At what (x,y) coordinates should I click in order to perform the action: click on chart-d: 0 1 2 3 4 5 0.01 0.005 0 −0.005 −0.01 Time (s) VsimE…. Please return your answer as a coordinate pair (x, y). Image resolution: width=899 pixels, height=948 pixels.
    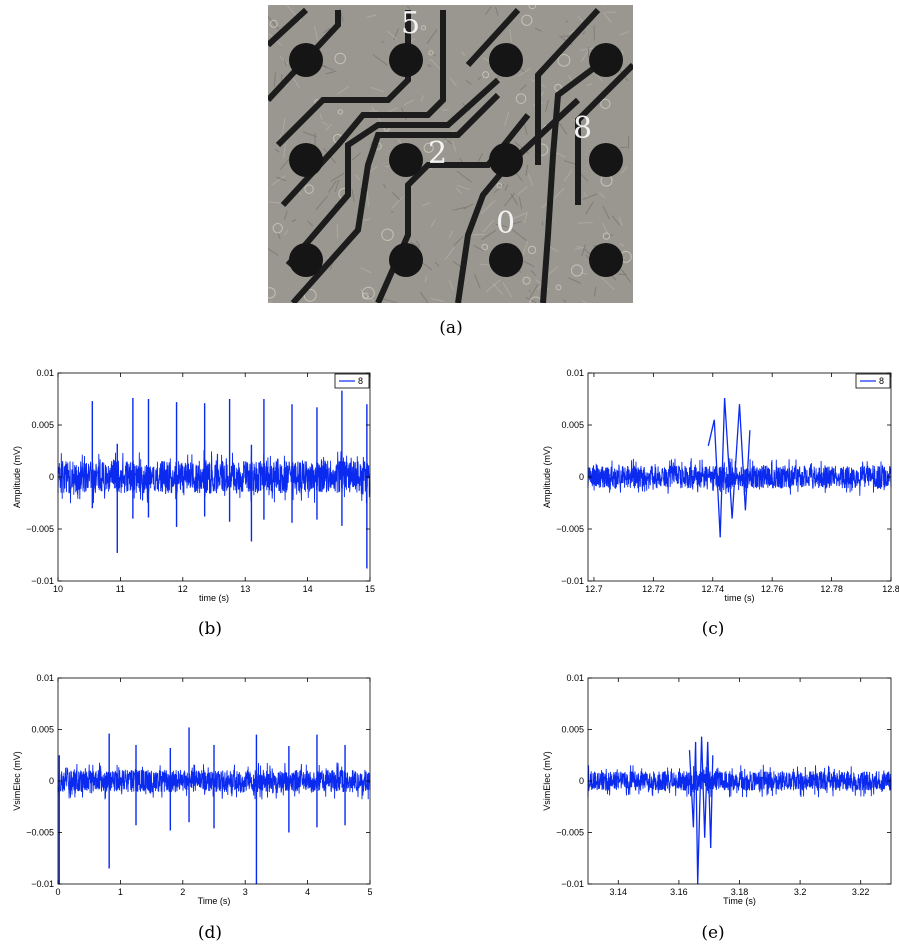
    Looking at the image, I should click on (192, 789).